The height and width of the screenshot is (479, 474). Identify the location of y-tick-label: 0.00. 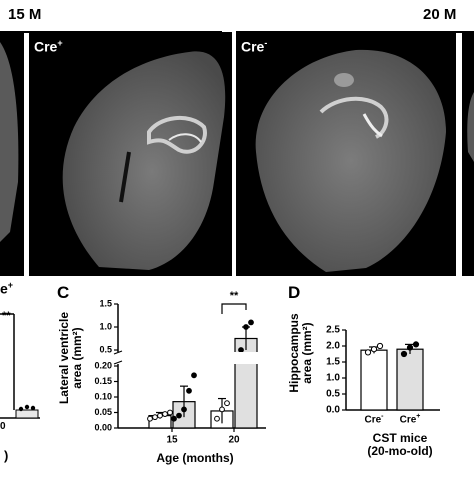
(103, 427).